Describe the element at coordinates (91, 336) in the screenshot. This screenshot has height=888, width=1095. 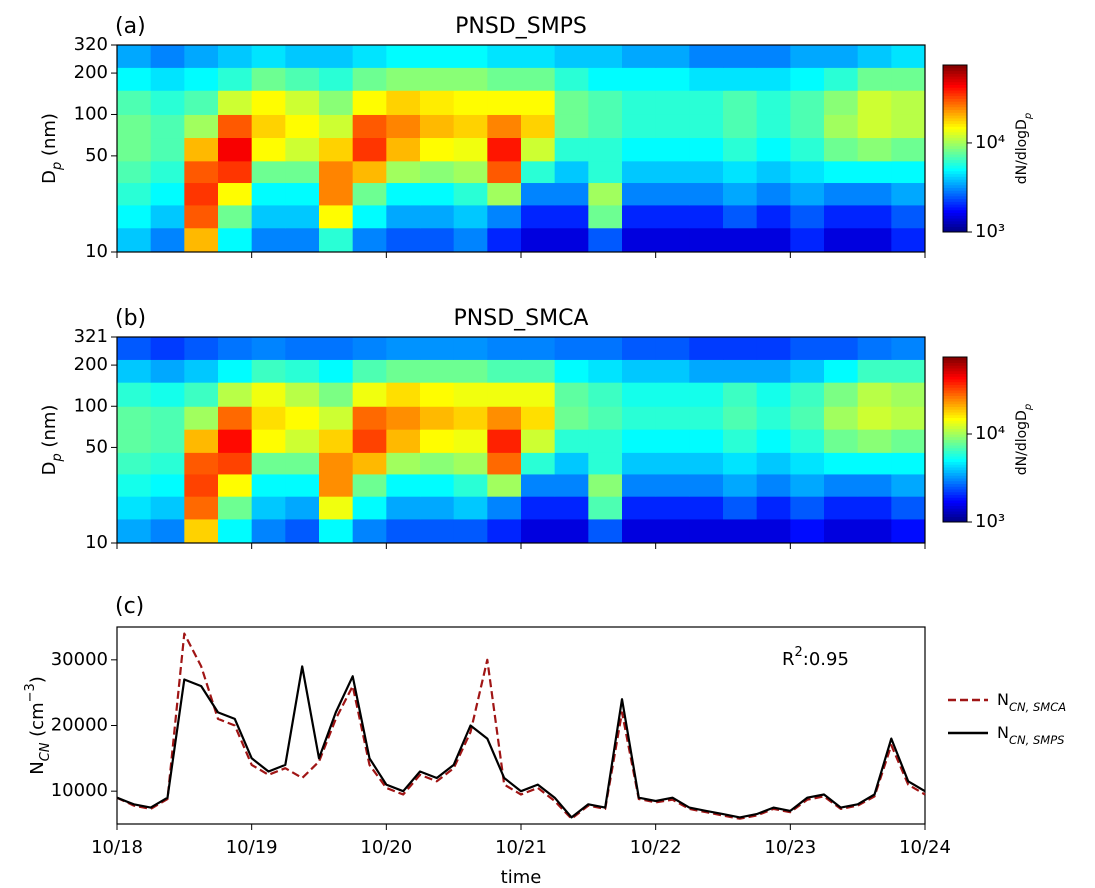
I see `y-tick-label: 321` at that location.